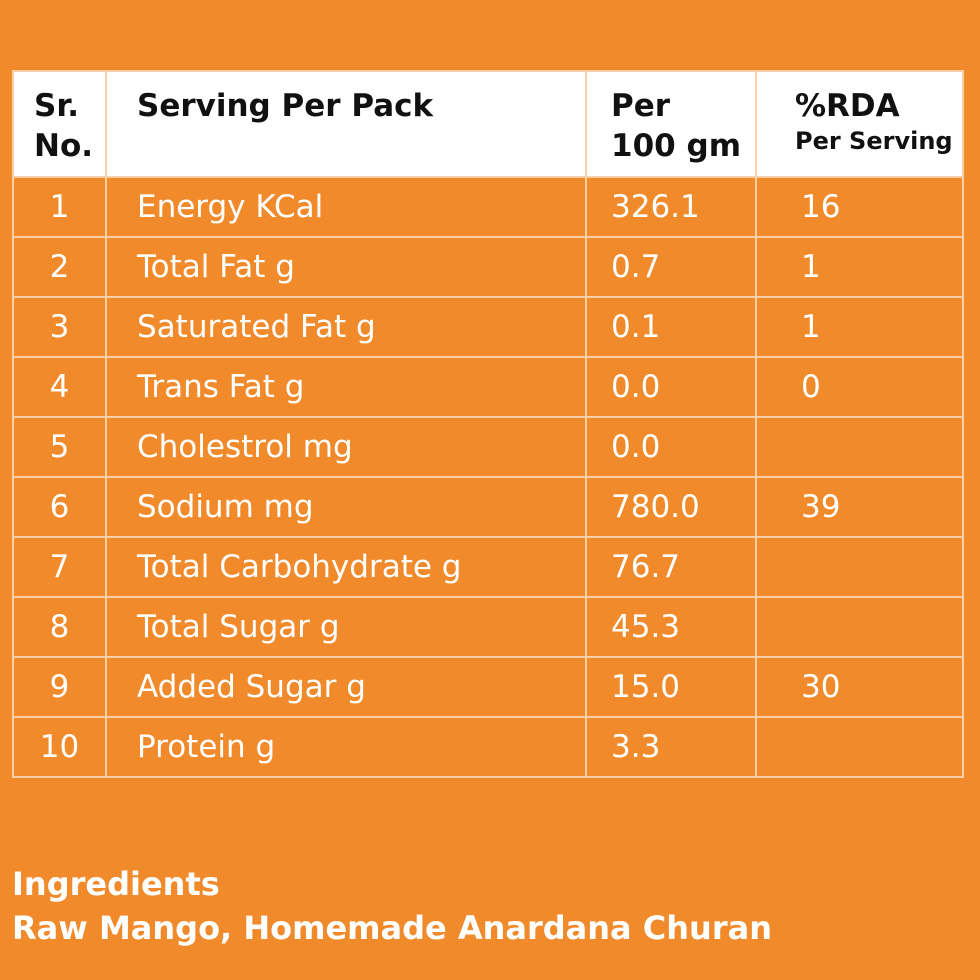  What do you see at coordinates (346, 387) in the screenshot?
I see `table-cell: Trans Fat g` at bounding box center [346, 387].